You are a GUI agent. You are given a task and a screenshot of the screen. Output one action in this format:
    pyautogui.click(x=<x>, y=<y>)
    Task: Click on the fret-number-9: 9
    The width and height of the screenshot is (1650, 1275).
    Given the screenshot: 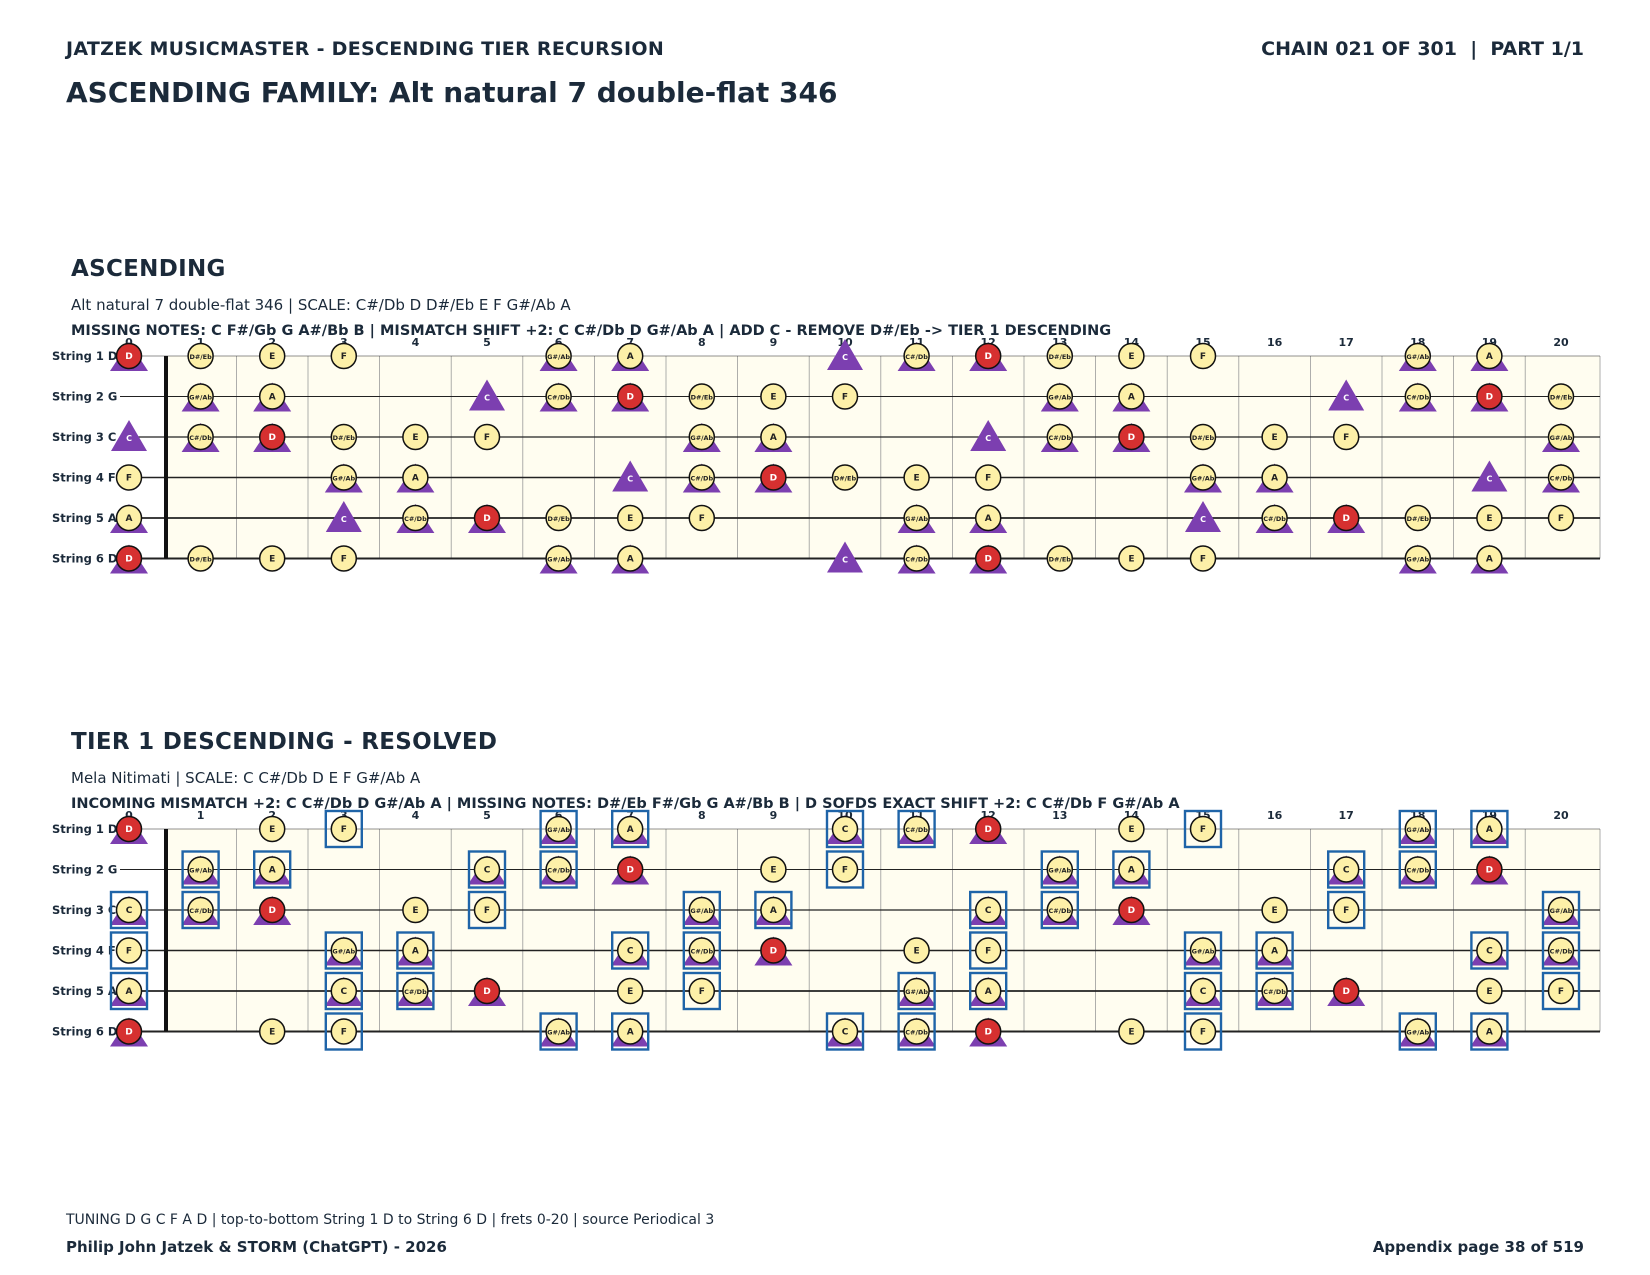 What is the action you would take?
    pyautogui.click(x=774, y=342)
    